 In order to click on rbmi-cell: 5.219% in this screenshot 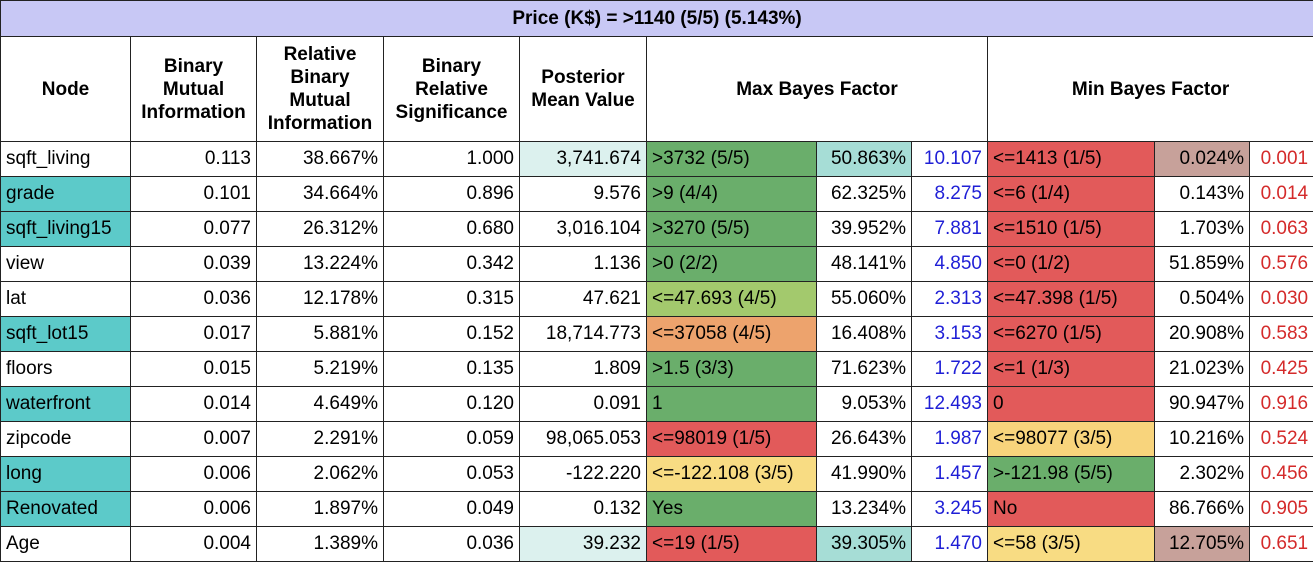, I will do `click(320, 369)`.